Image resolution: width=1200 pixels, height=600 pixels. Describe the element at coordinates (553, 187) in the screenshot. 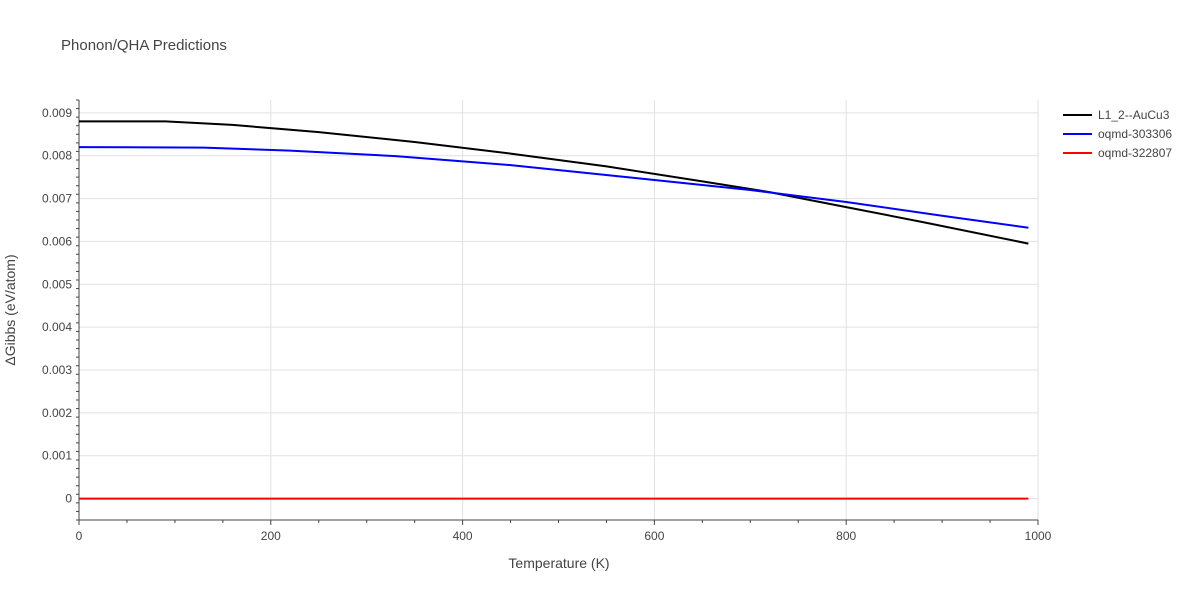

I see `series-line` at that location.